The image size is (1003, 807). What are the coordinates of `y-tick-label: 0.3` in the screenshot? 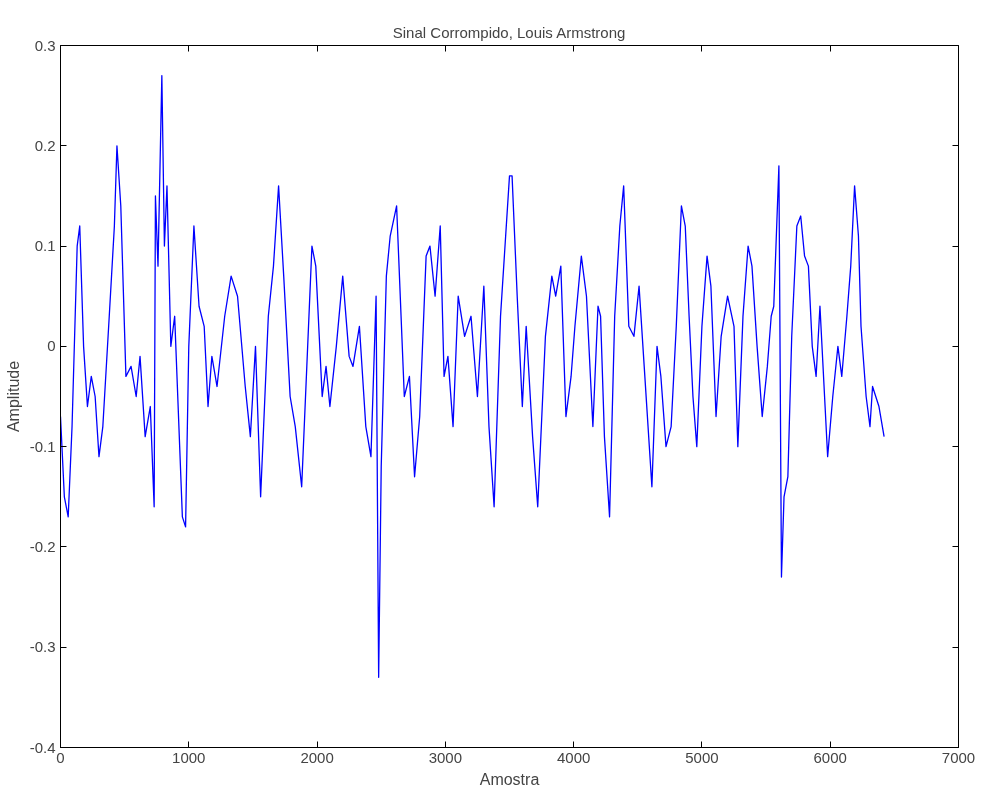 It's located at (45, 45).